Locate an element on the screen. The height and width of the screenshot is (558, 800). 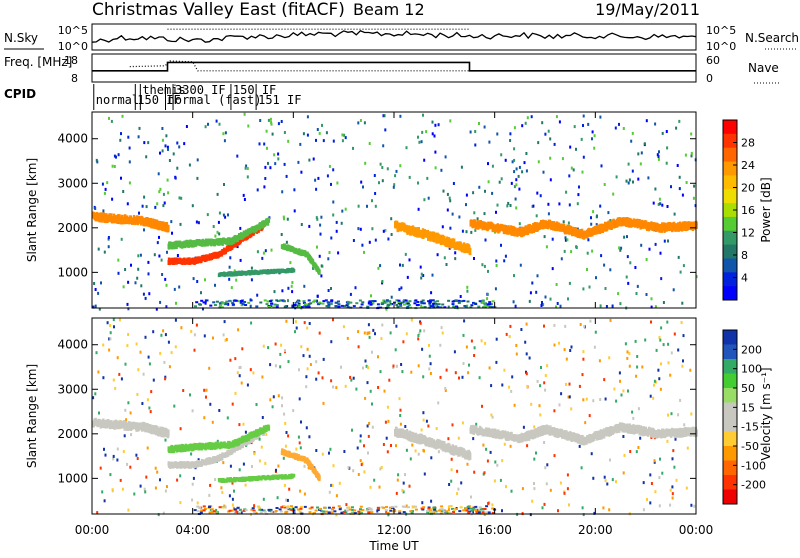
y-tick-label: 3000 is located at coordinates (72, 183).